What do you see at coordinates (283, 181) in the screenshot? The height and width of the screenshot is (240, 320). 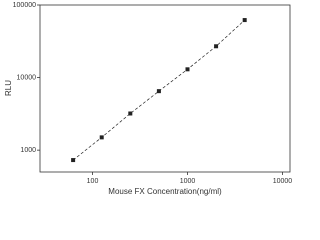 I see `x-tick-label: 10000` at bounding box center [283, 181].